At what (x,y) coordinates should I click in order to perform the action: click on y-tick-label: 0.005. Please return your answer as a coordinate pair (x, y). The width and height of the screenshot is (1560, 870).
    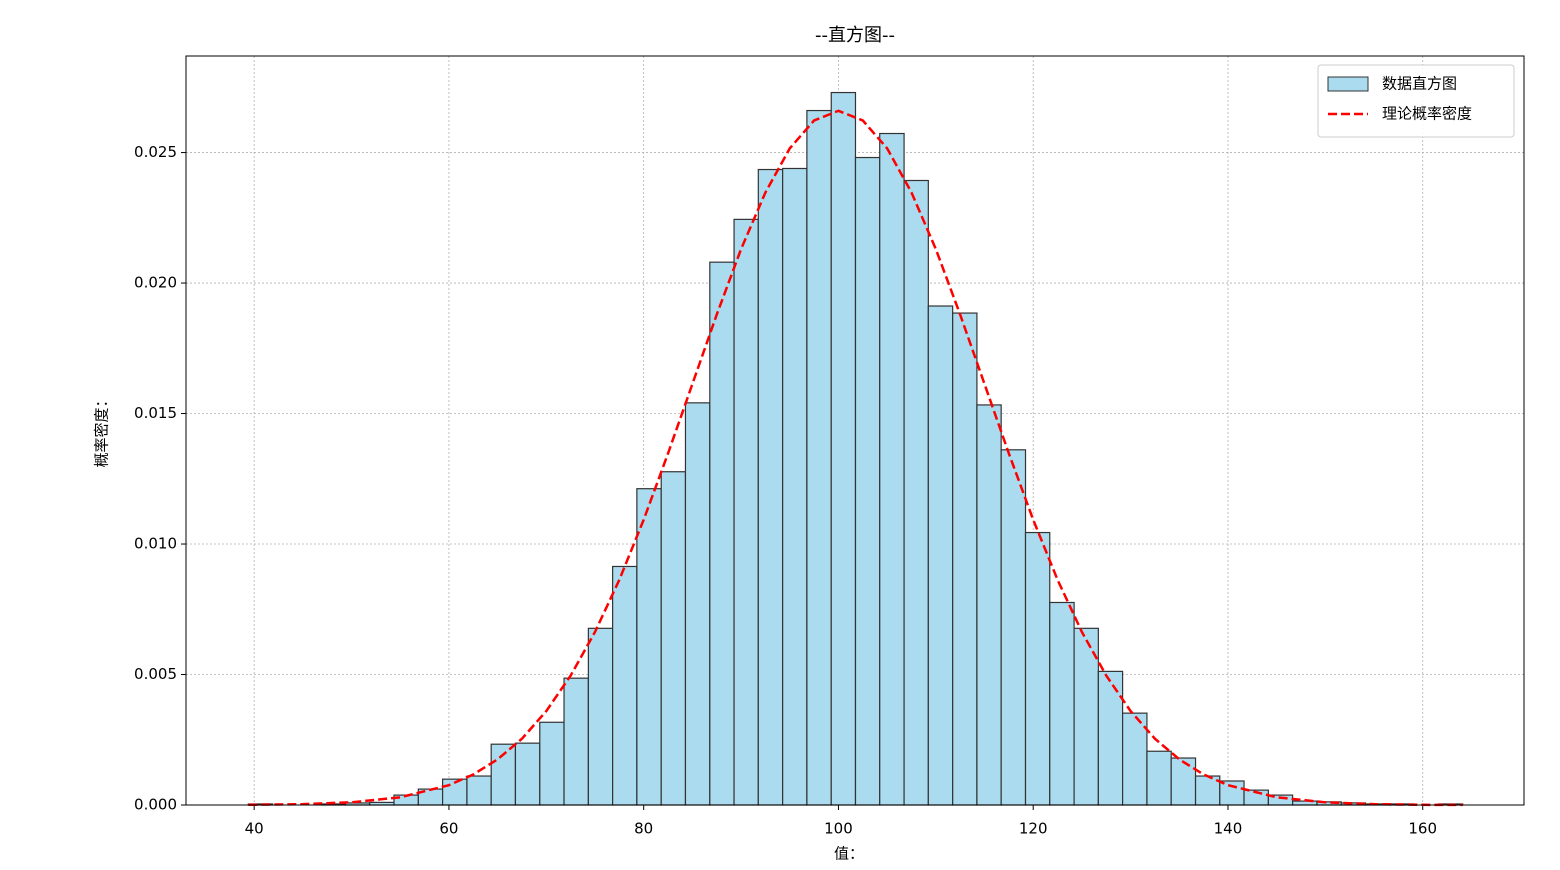
    Looking at the image, I should click on (155, 674).